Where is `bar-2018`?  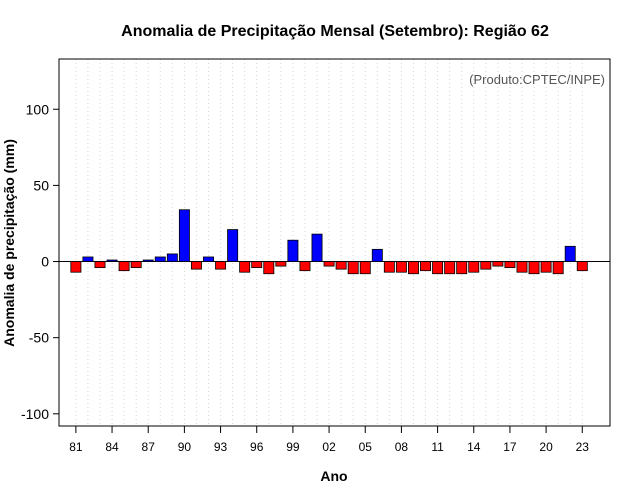 bar-2018 is located at coordinates (522, 267).